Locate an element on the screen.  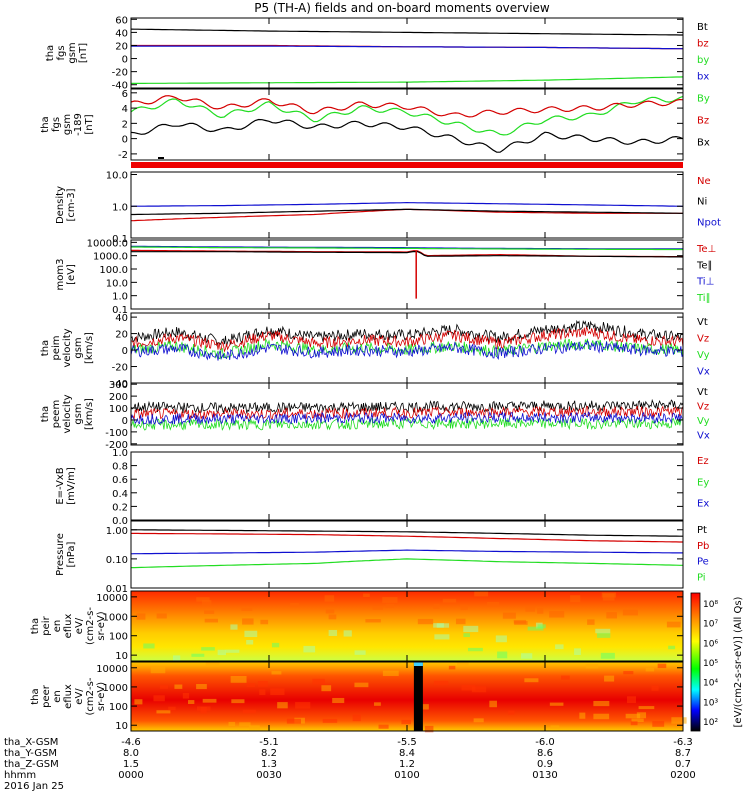
x-axis-value: 0030 is located at coordinates (268, 775).